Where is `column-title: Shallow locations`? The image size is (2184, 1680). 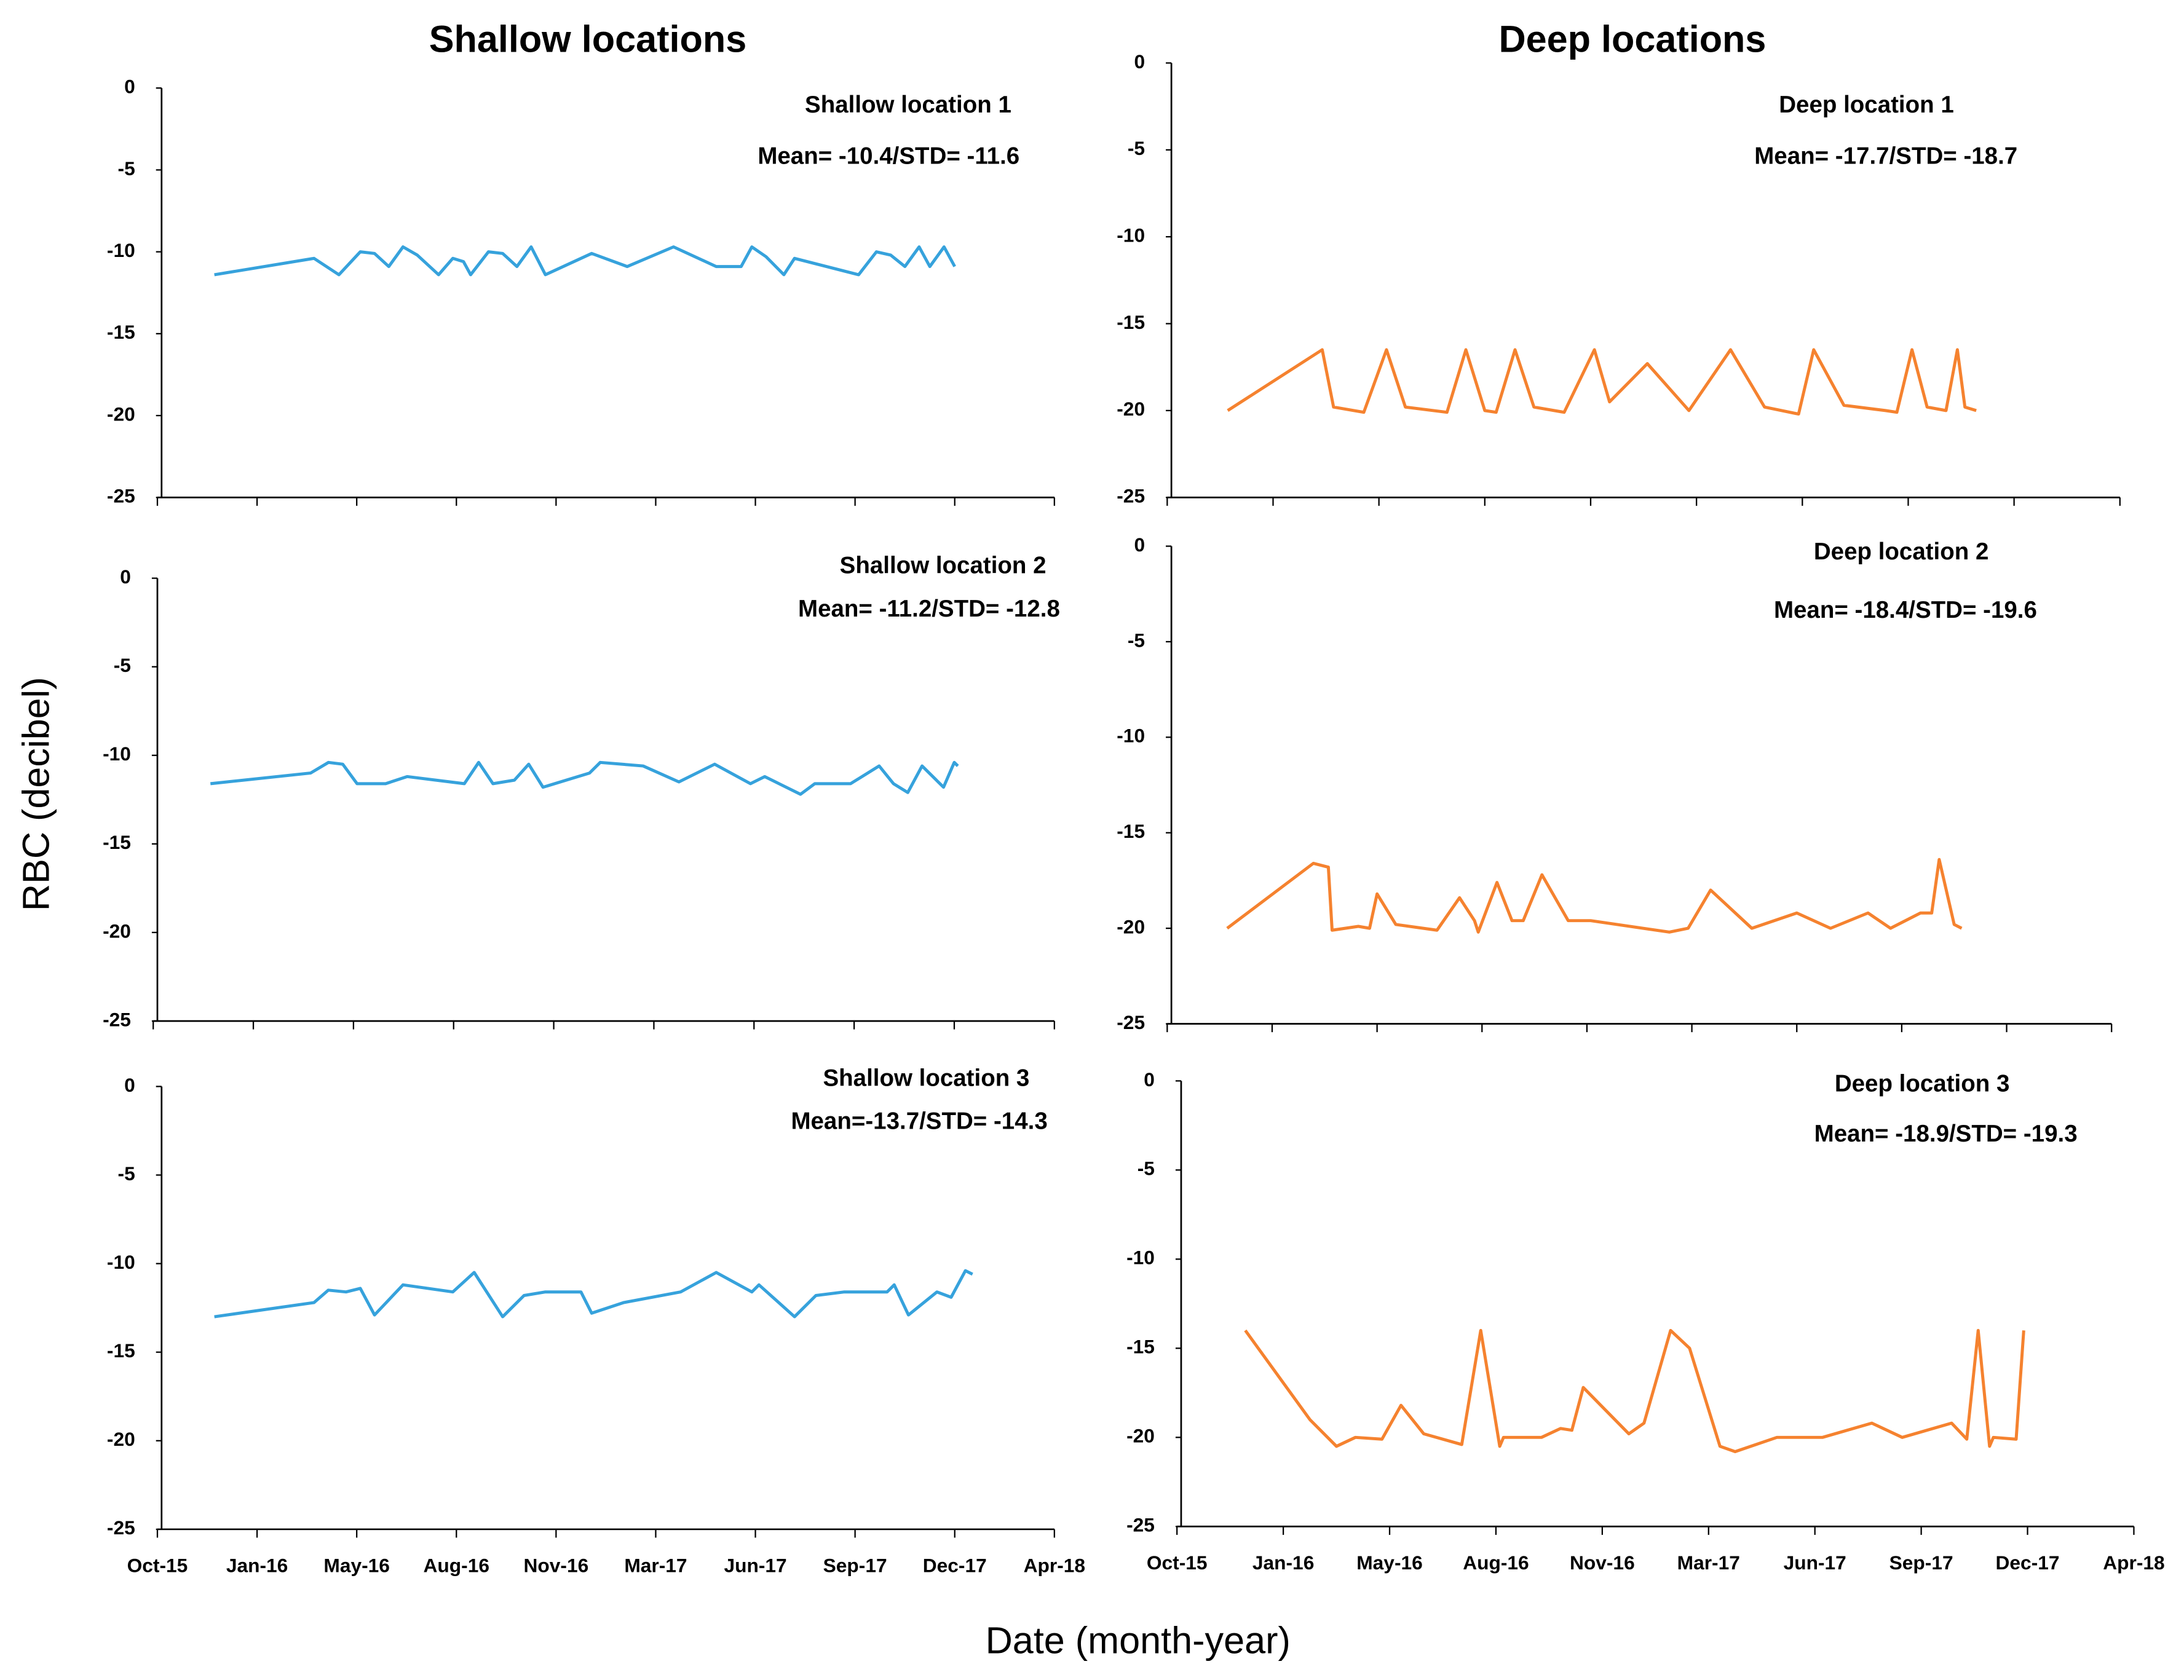
column-title: Shallow locations is located at coordinates (588, 39).